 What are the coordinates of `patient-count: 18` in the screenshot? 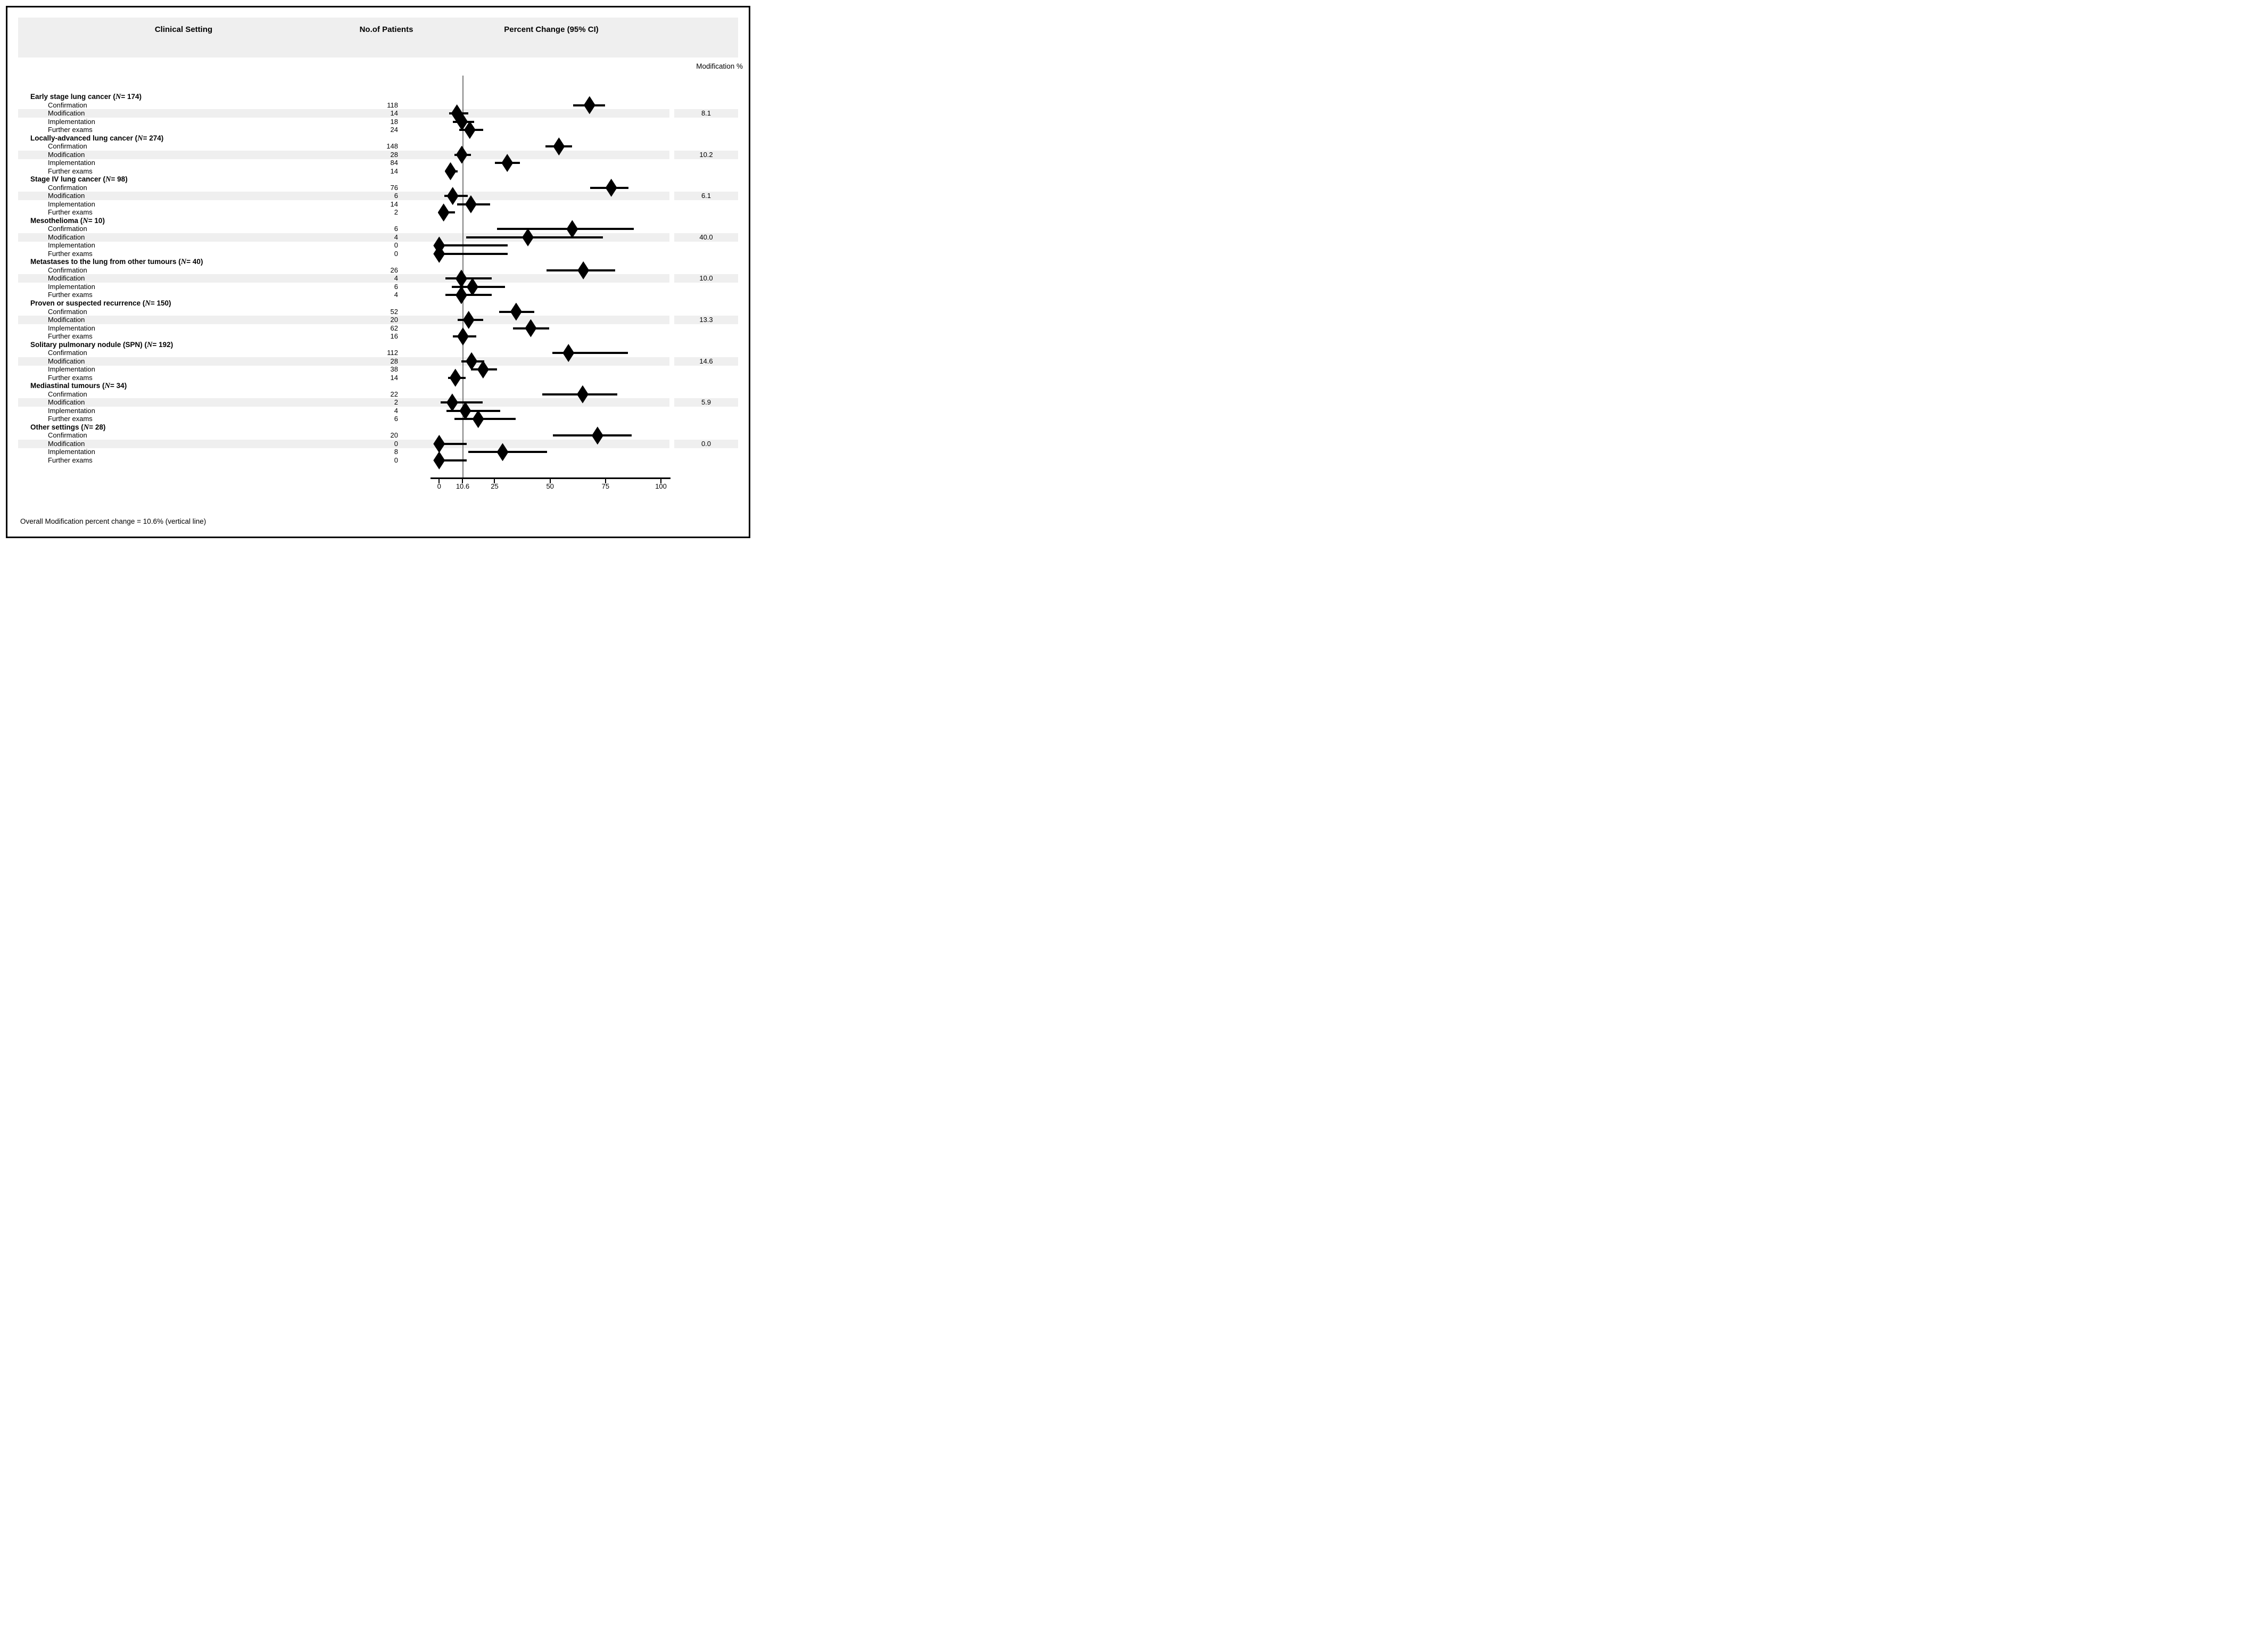 It's located at (394, 121).